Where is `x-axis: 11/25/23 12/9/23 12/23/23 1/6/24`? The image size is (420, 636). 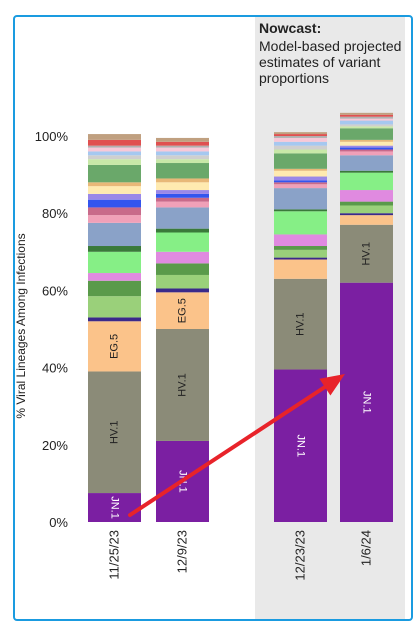 x-axis: 11/25/23 12/9/23 12/23/23 1/6/24 is located at coordinates (240, 555).